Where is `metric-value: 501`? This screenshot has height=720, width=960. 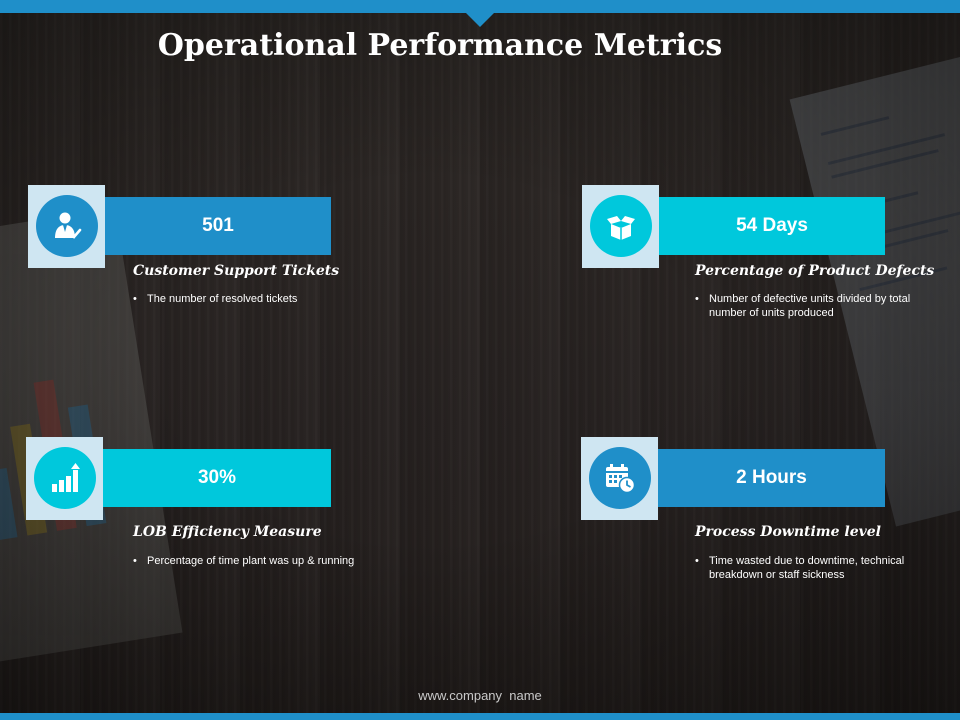
metric-value: 501 is located at coordinates (218, 225).